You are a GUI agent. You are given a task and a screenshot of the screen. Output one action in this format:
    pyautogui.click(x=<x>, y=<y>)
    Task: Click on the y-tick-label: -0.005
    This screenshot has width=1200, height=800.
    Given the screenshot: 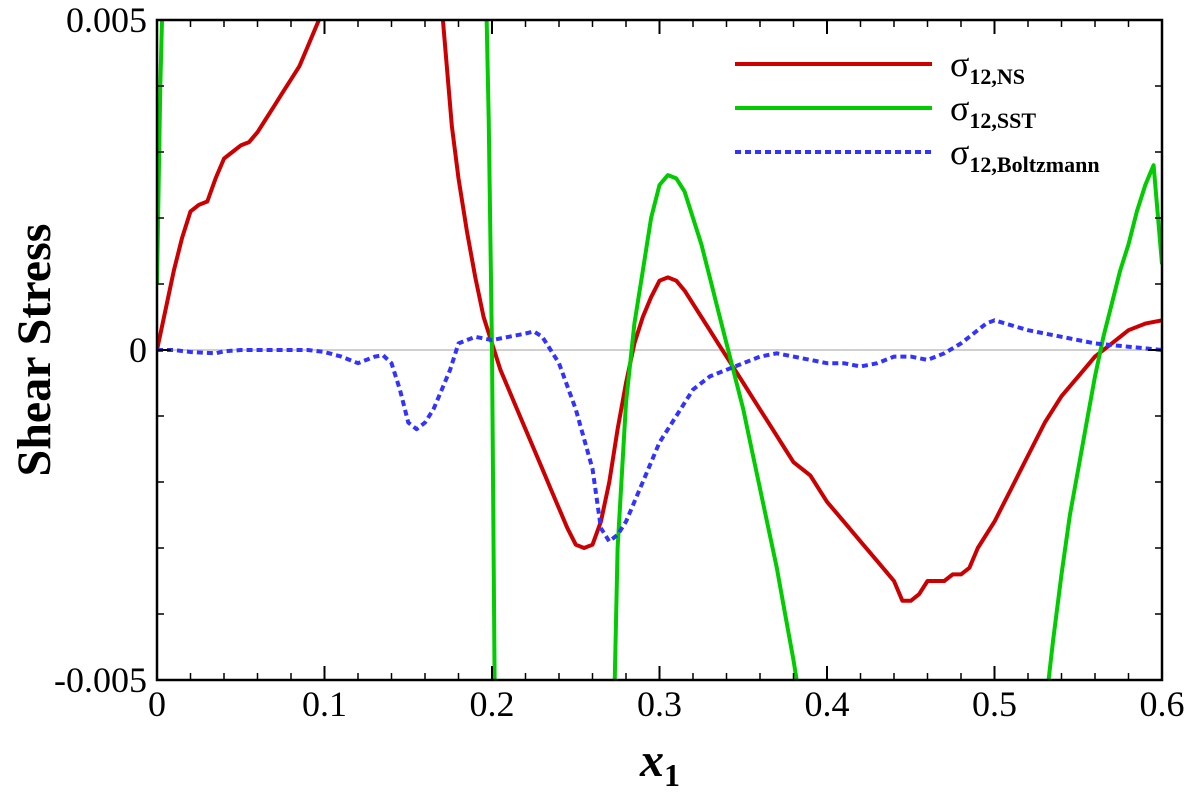 What is the action you would take?
    pyautogui.click(x=100, y=680)
    